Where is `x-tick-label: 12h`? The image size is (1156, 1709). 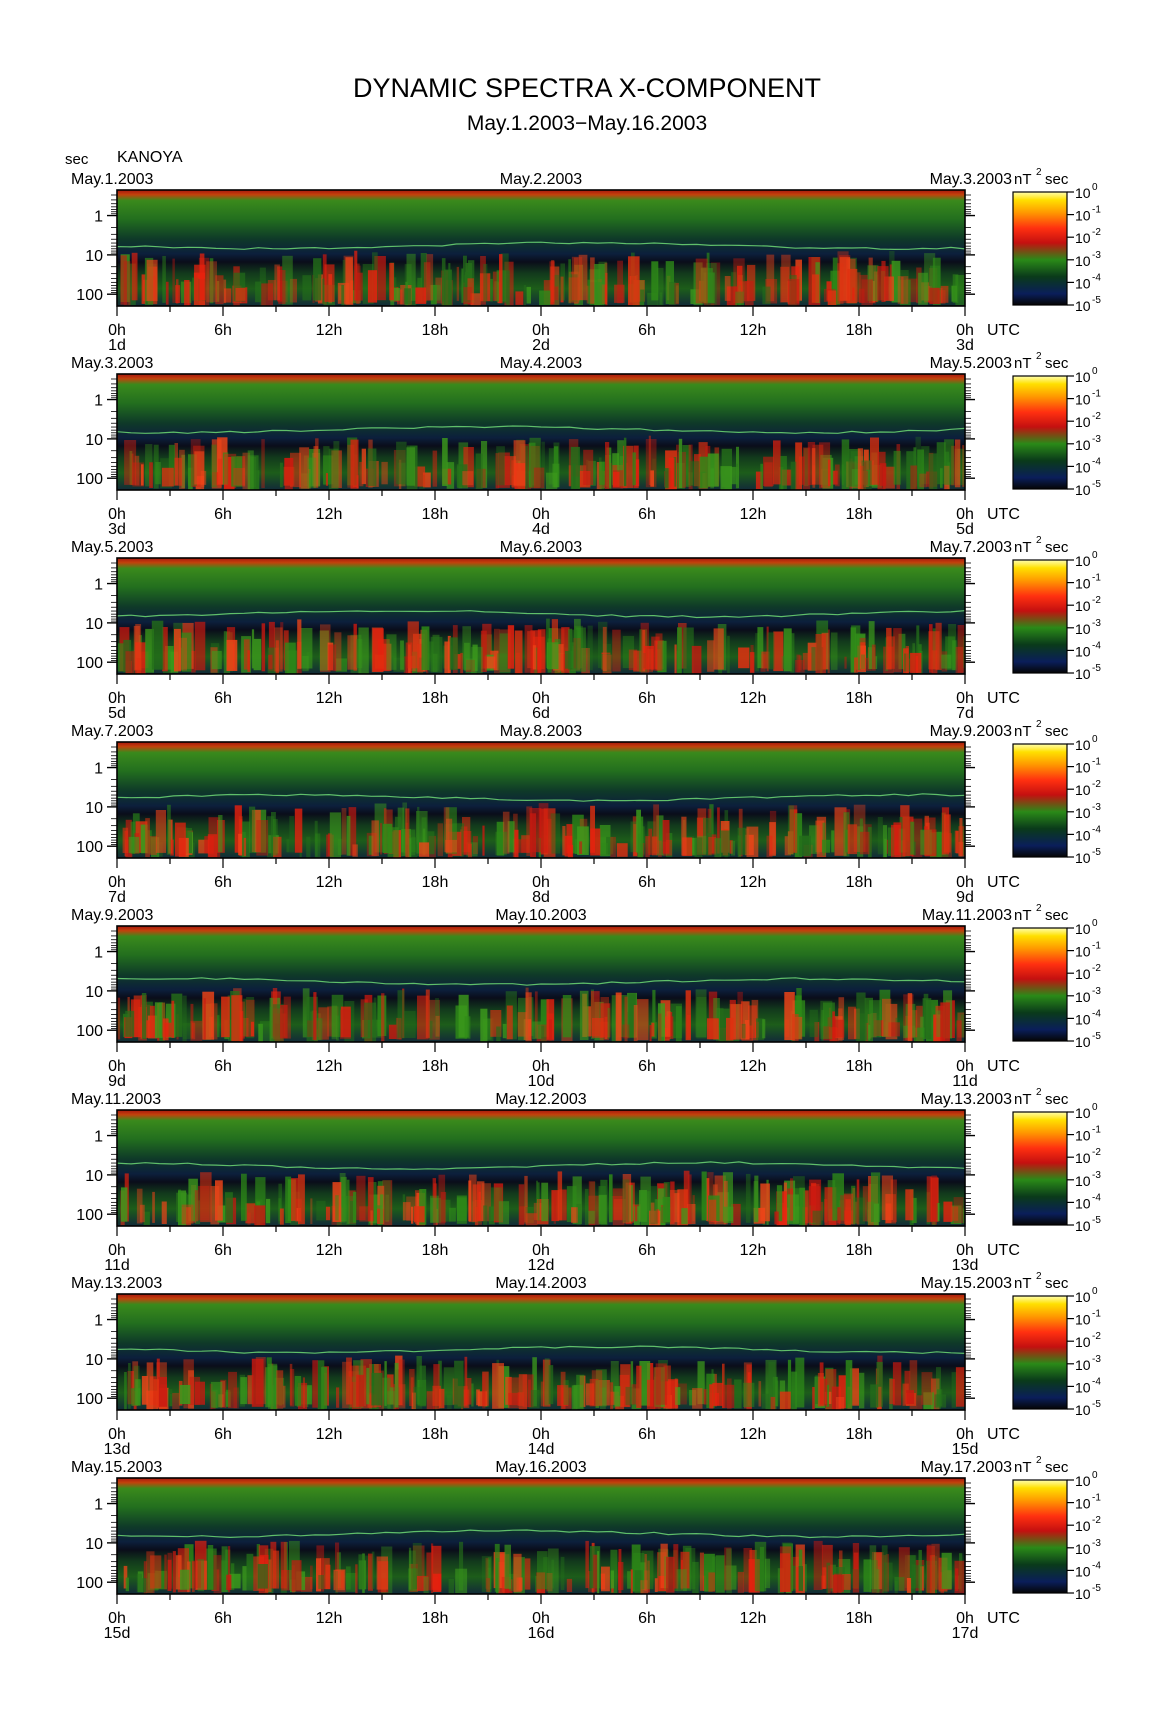
x-tick-label: 12h is located at coordinates (753, 1618).